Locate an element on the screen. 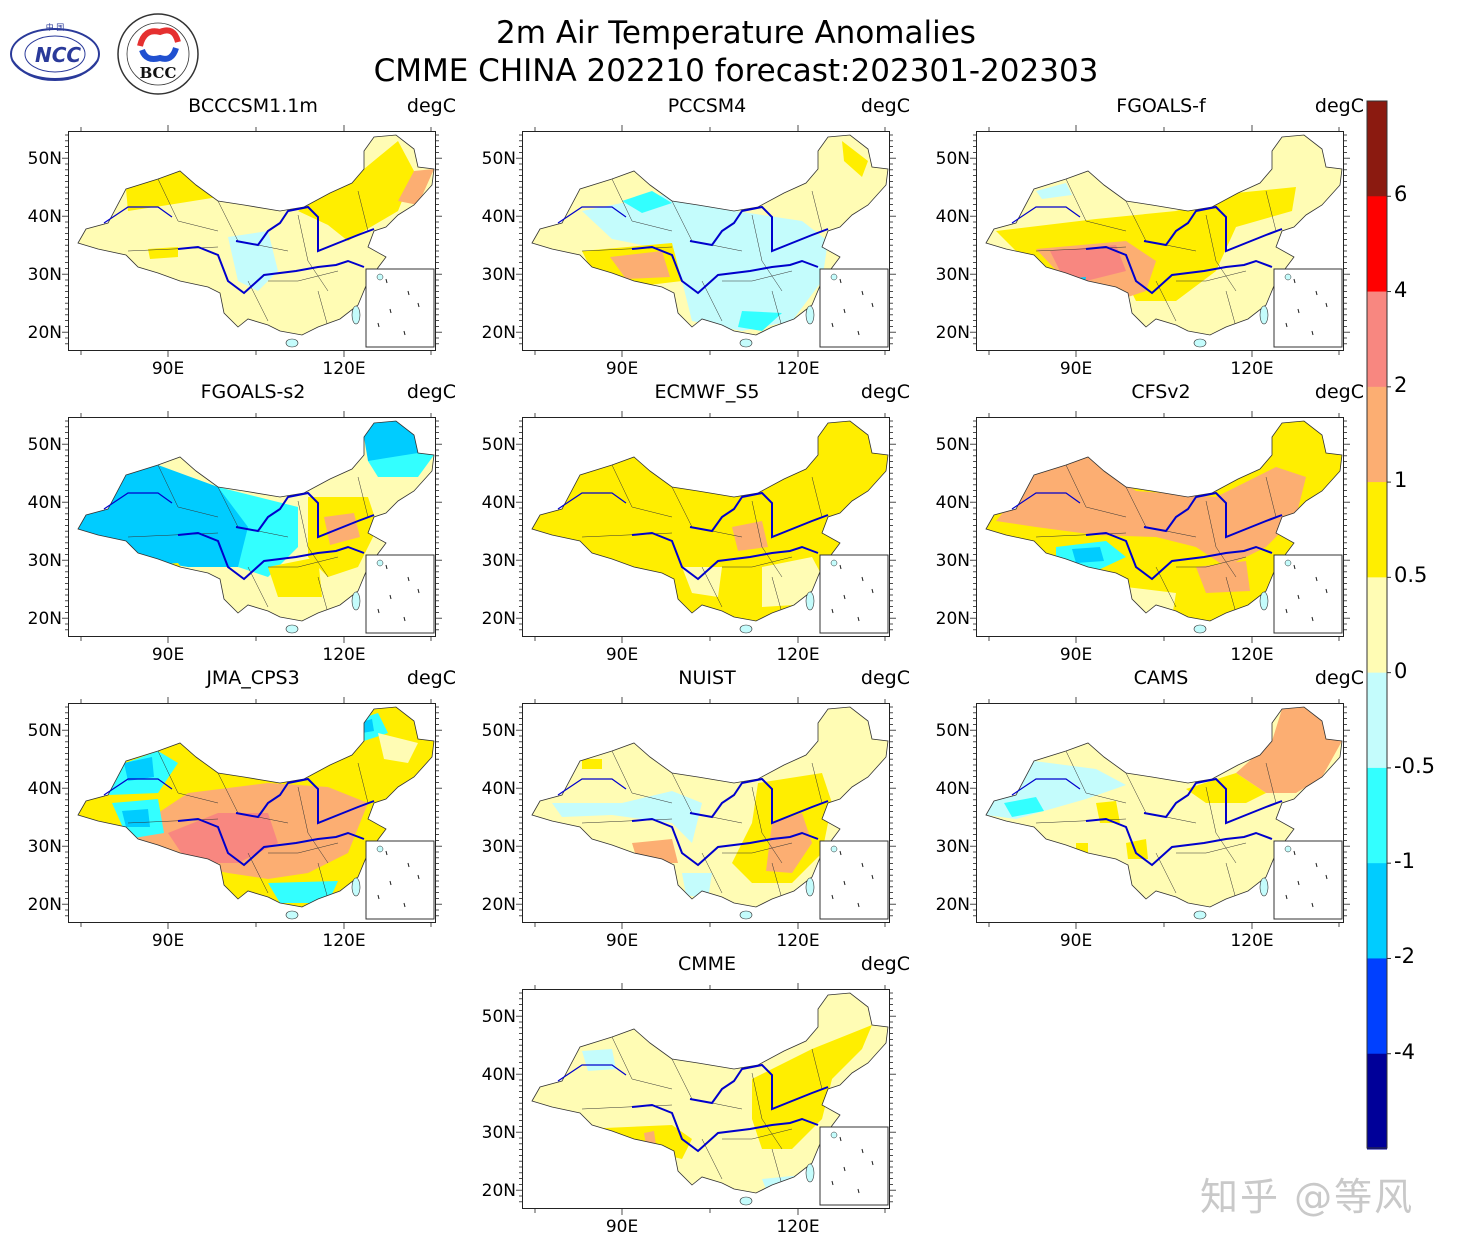  panel-title: ECMWF_S5 is located at coordinates (707, 392).